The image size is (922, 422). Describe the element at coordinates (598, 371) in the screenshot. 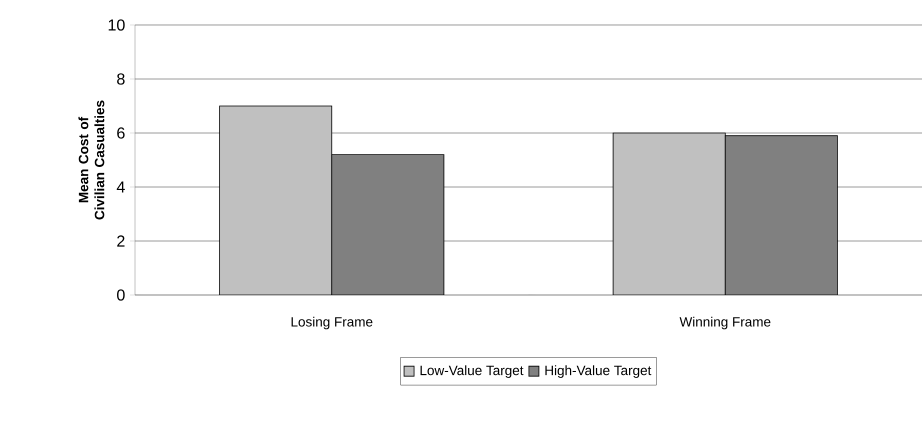

I see `legend-label: High-Value Target` at that location.